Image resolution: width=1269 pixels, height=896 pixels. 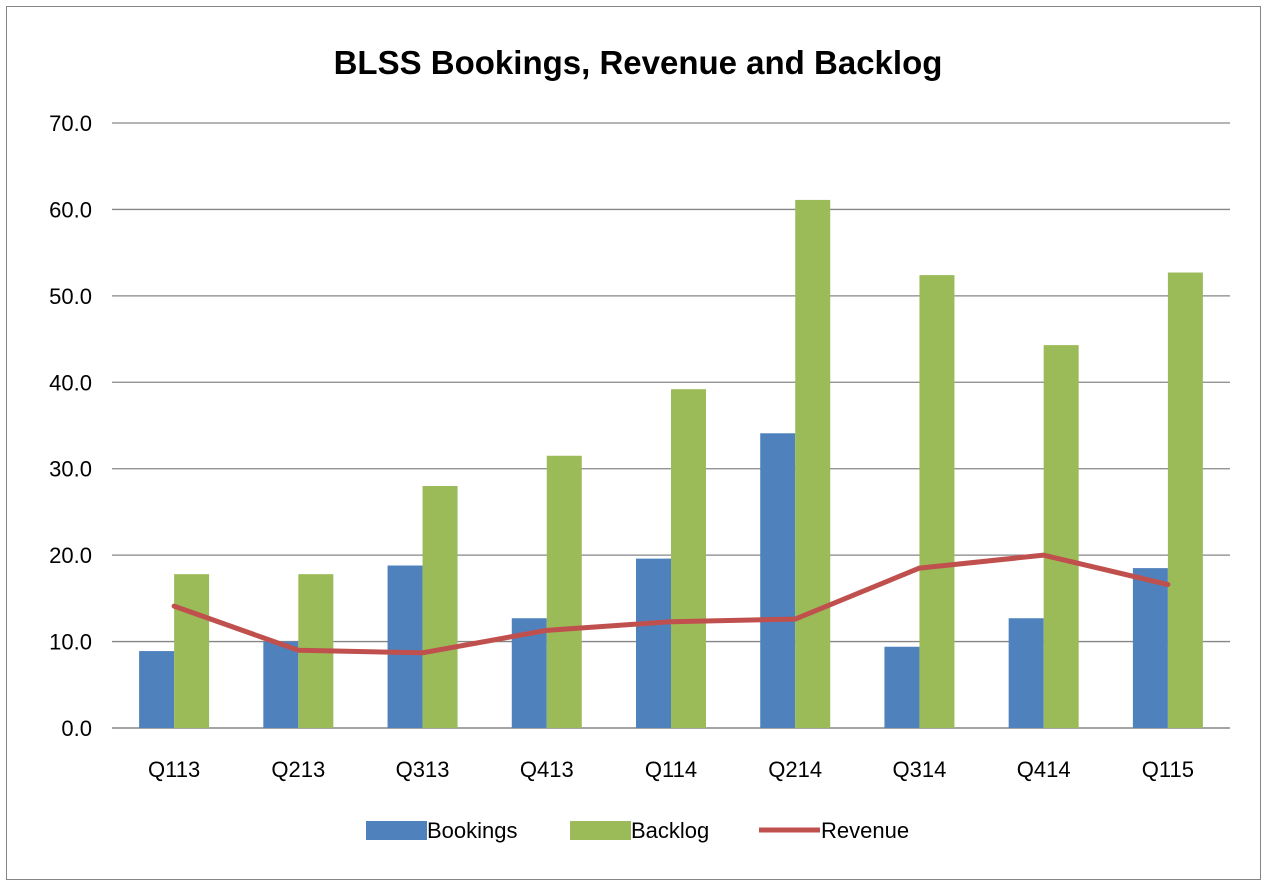 What do you see at coordinates (70, 296) in the screenshot?
I see `y-tick-label: 50.0` at bounding box center [70, 296].